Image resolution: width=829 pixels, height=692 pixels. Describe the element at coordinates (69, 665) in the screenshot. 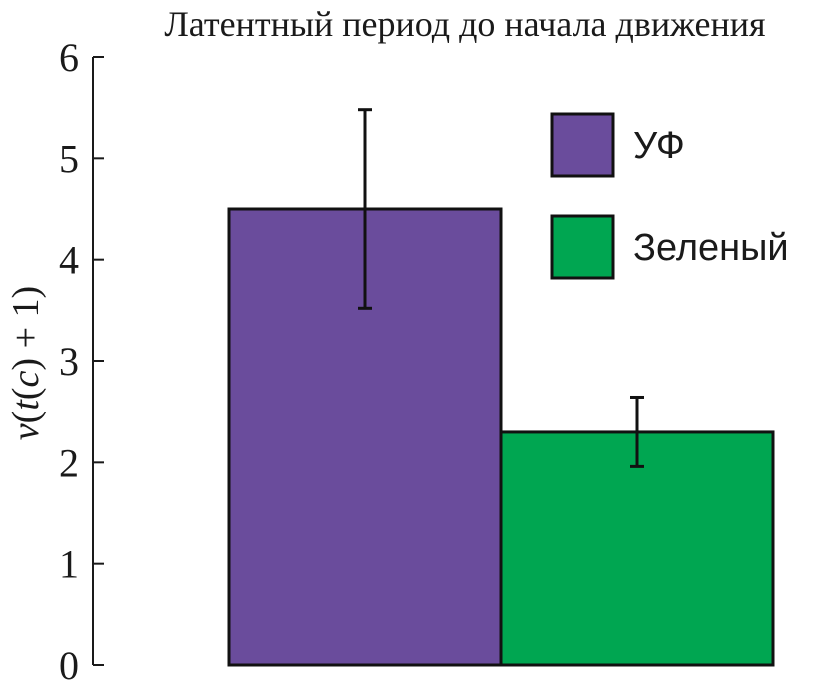

I see `y-tick-label: 0` at that location.